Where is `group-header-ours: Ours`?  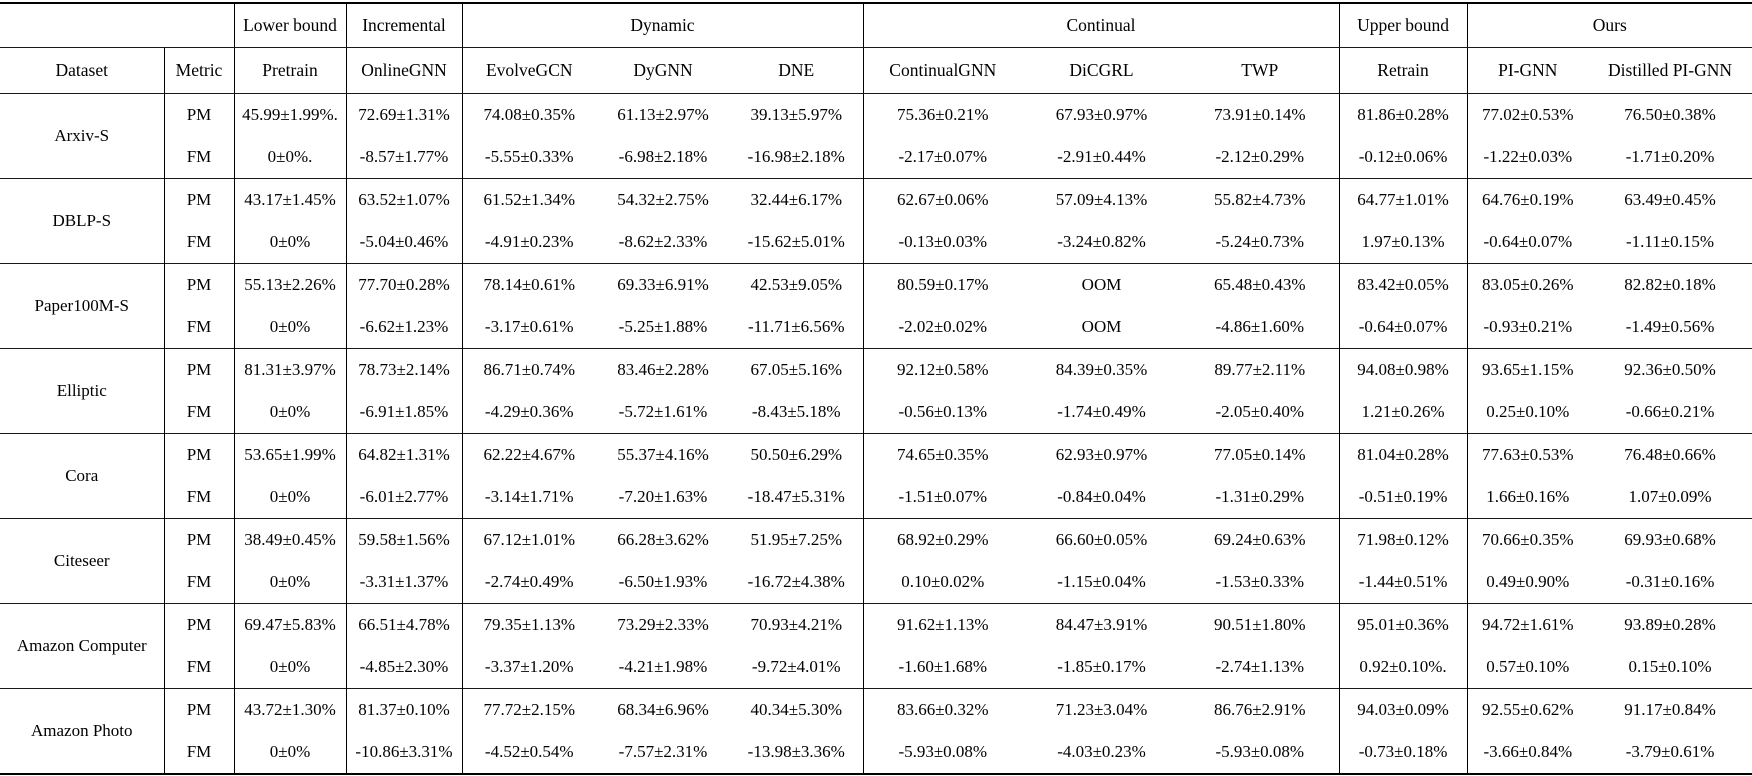
group-header-ours: Ours is located at coordinates (1609, 25).